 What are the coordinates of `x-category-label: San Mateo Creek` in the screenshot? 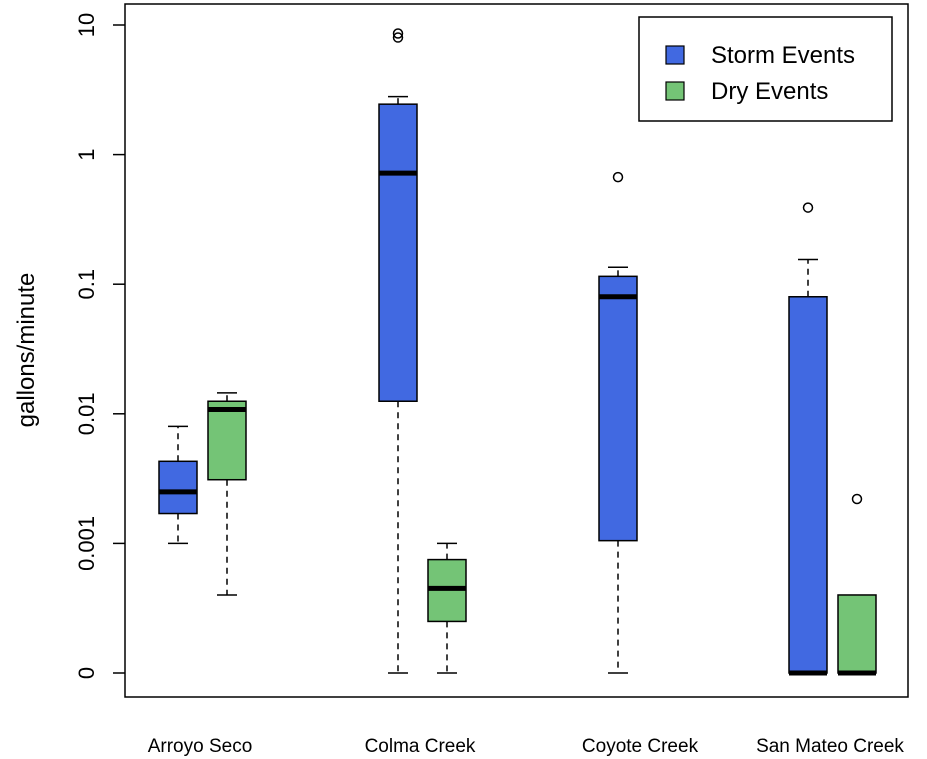 It's located at (830, 746).